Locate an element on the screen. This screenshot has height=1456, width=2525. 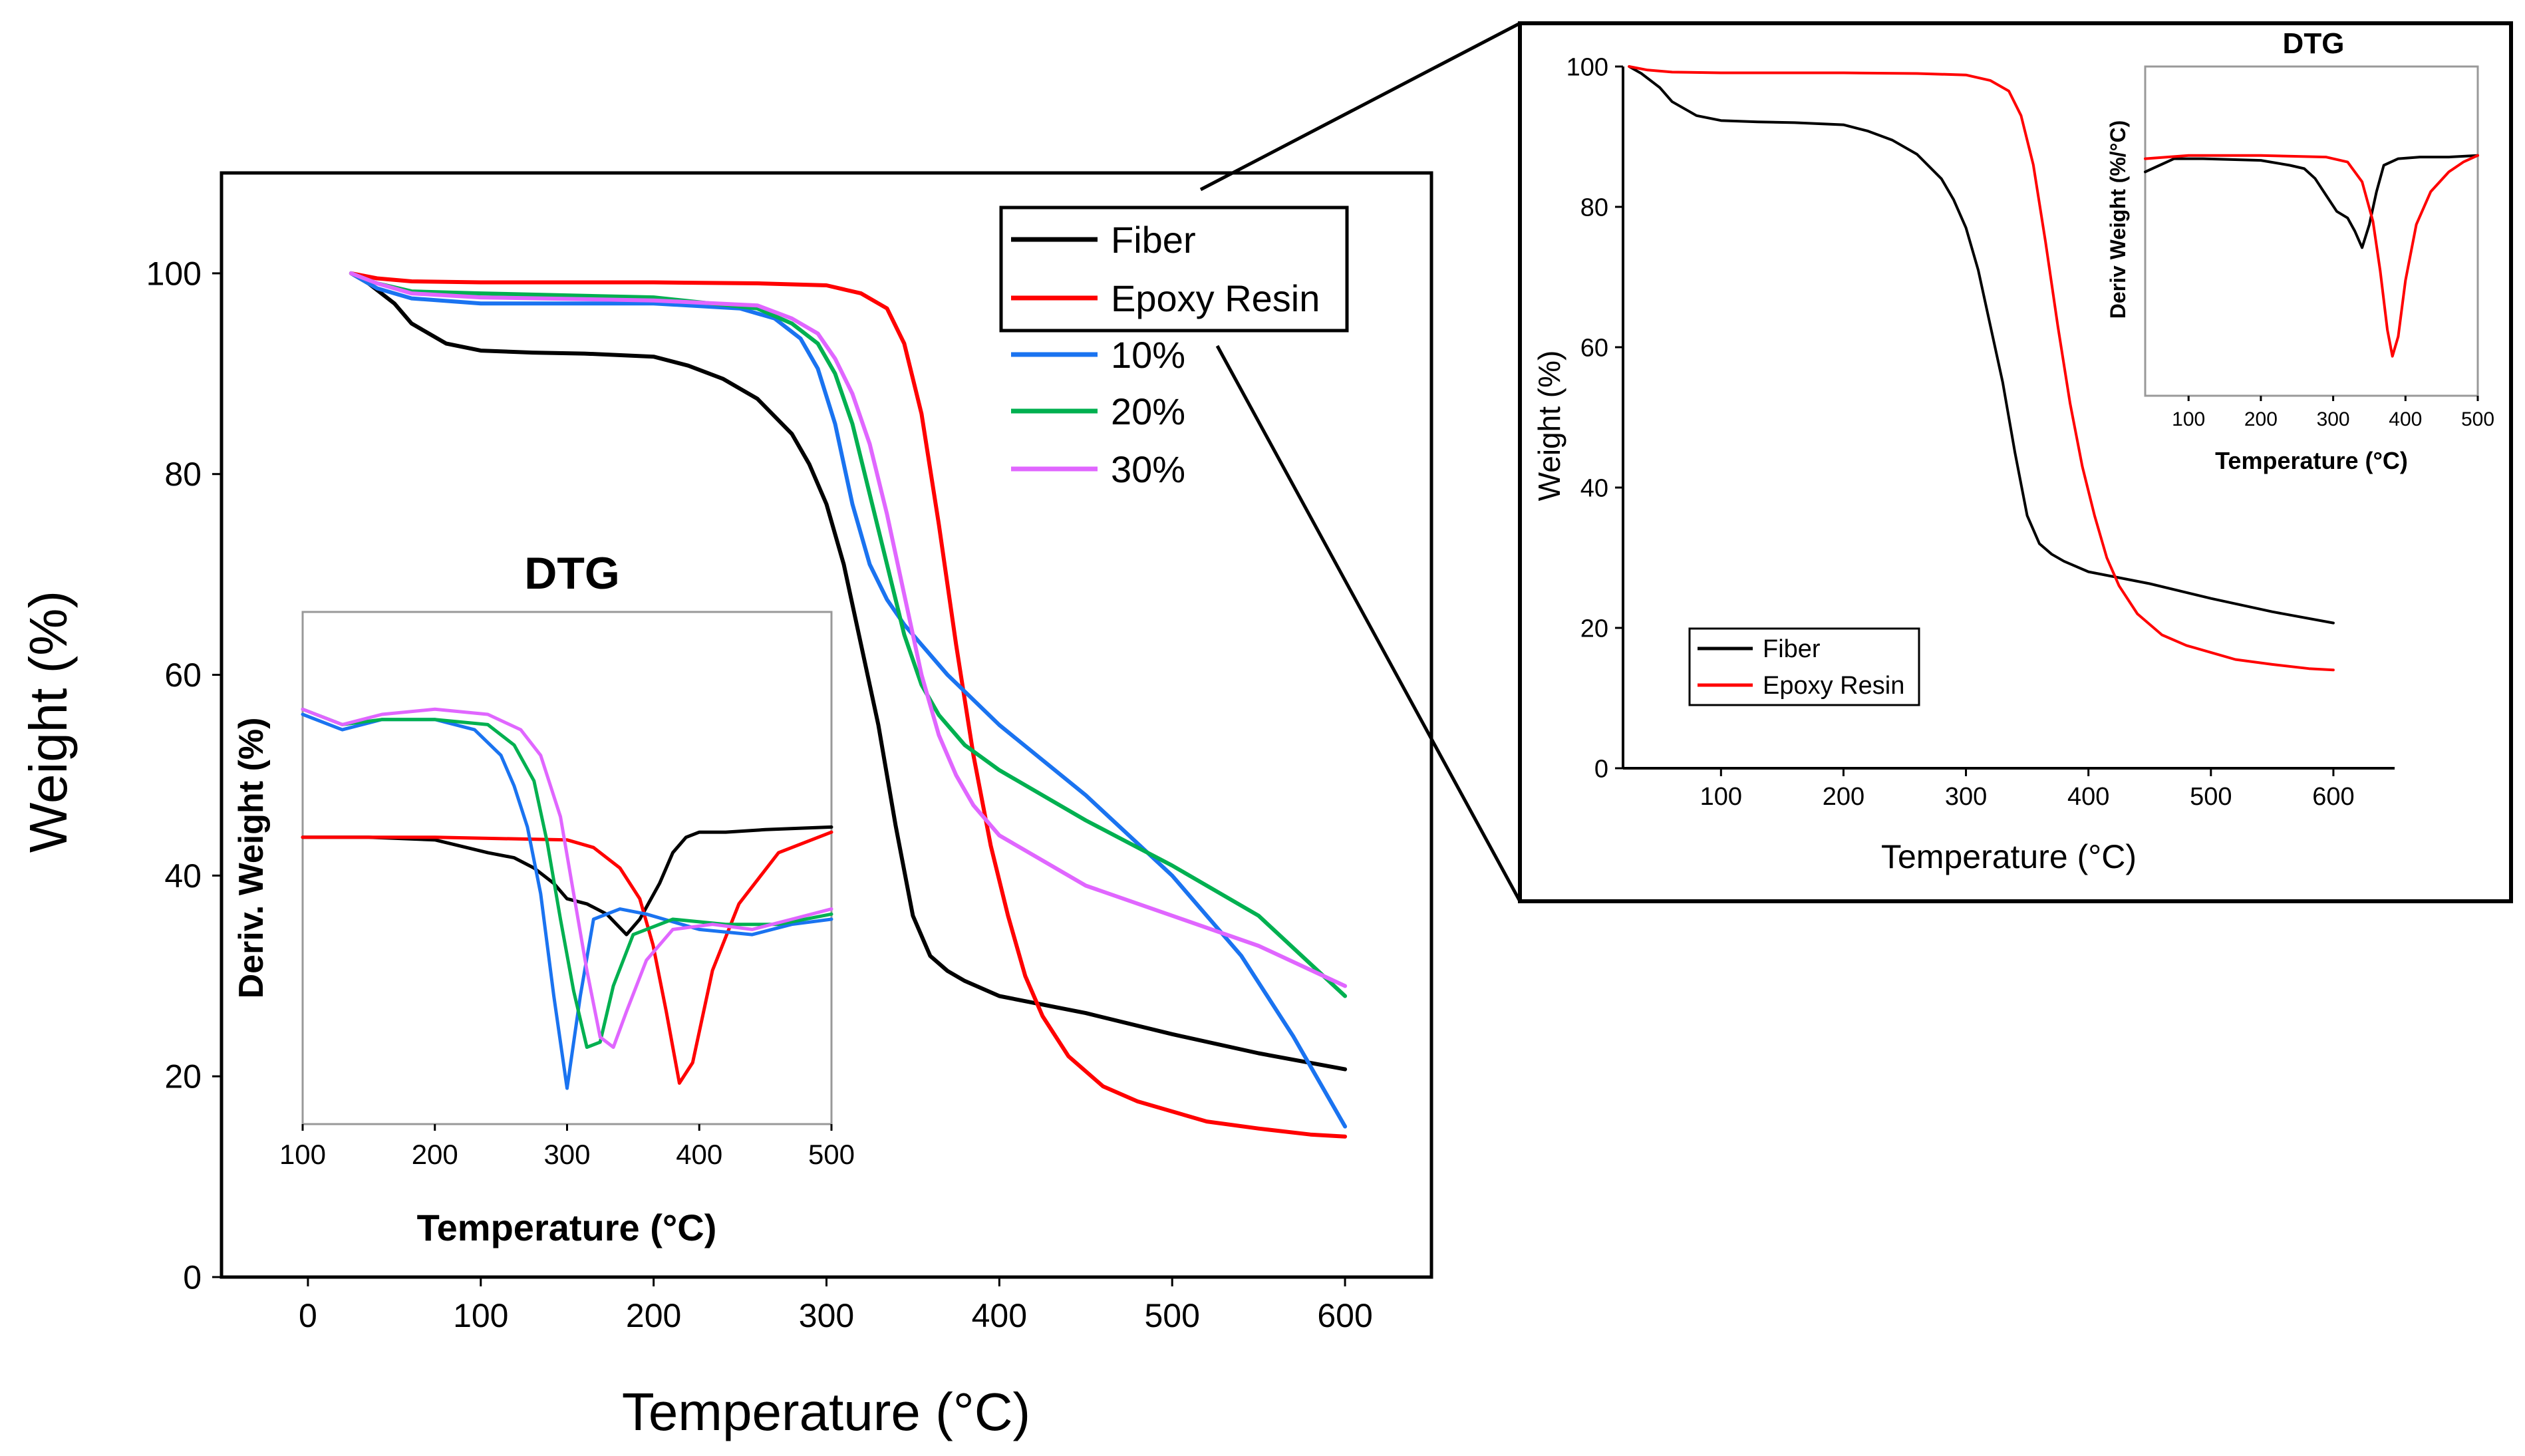
main-legend-label-epoxy: Epoxy Resin is located at coordinates (1215, 298).